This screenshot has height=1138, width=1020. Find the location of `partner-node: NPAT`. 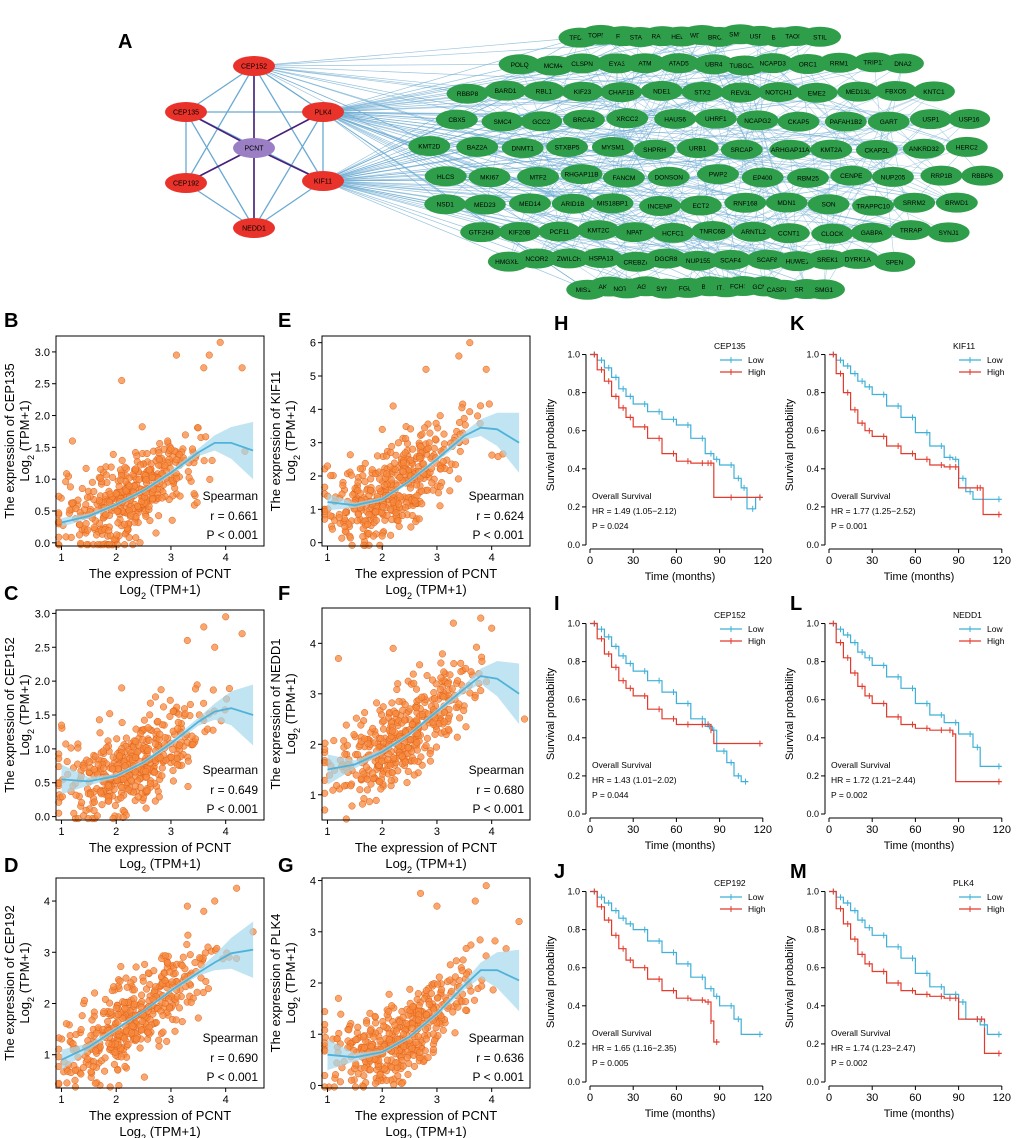

partner-node: NPAT is located at coordinates (634, 232).